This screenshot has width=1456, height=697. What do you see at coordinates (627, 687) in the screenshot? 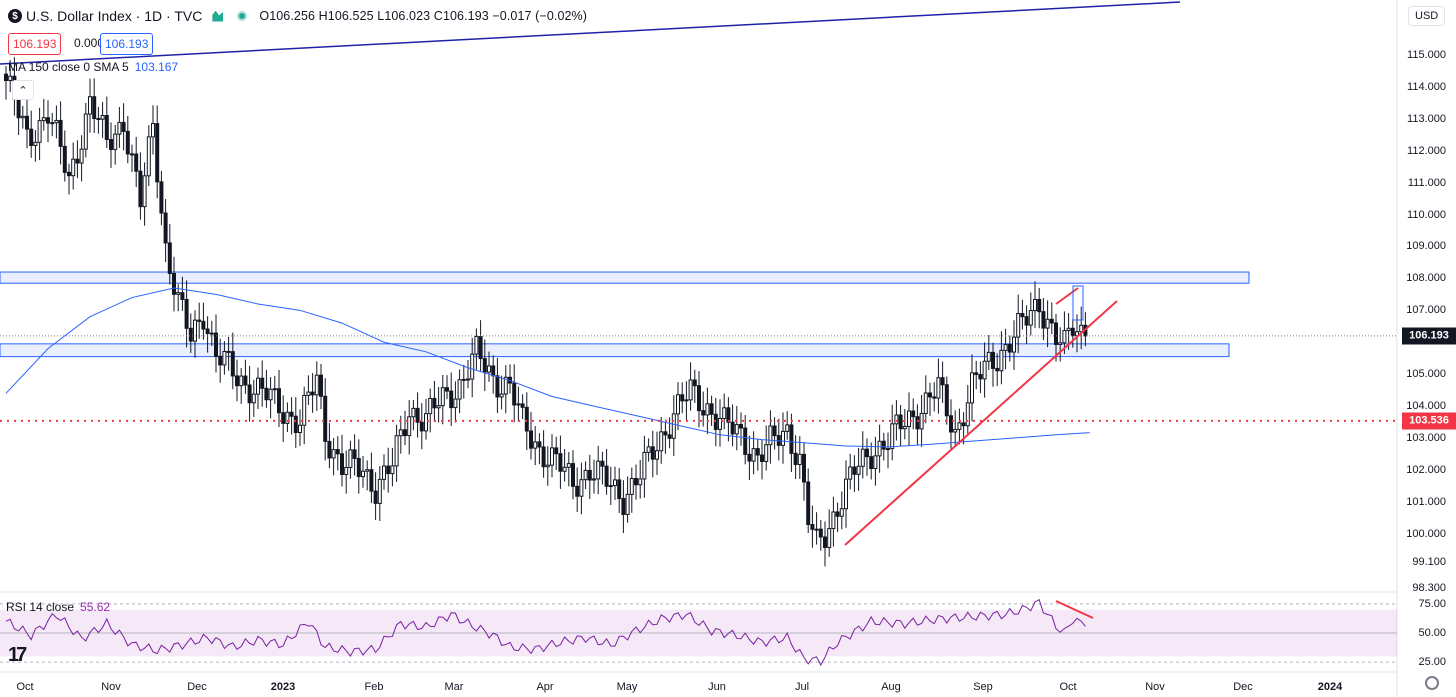
I see `time-tick-label: May` at bounding box center [627, 687].